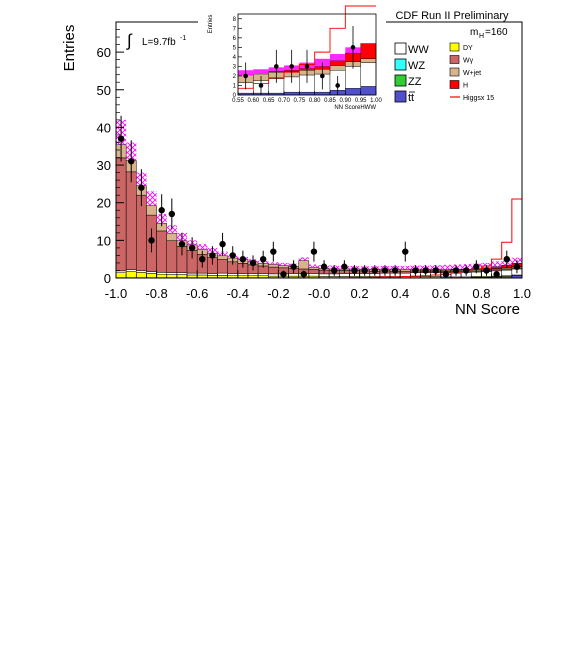 This screenshot has height=667, width=567. I want to click on inset-x-tick-label-7: 0.90, so click(345, 101).